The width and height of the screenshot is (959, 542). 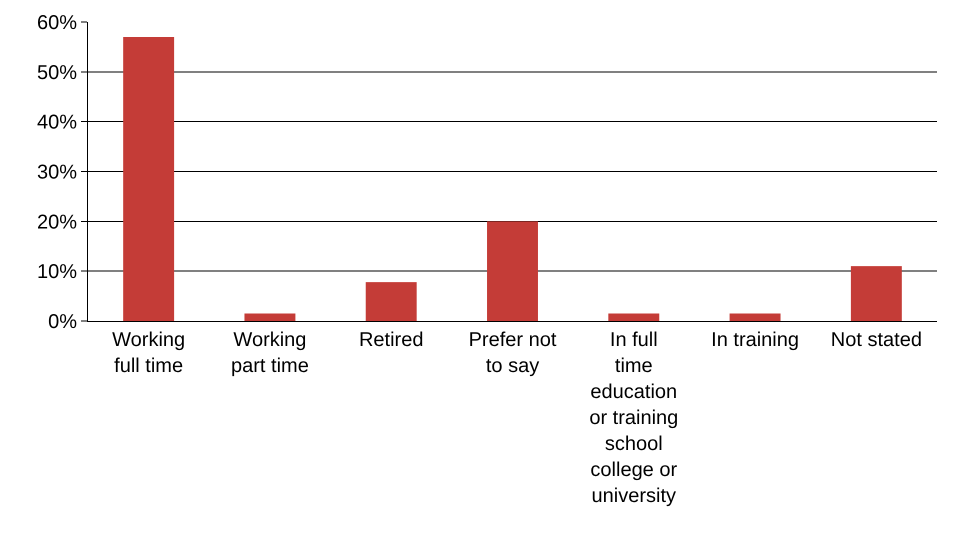 What do you see at coordinates (149, 353) in the screenshot?
I see `x-tick-label: Working full time` at bounding box center [149, 353].